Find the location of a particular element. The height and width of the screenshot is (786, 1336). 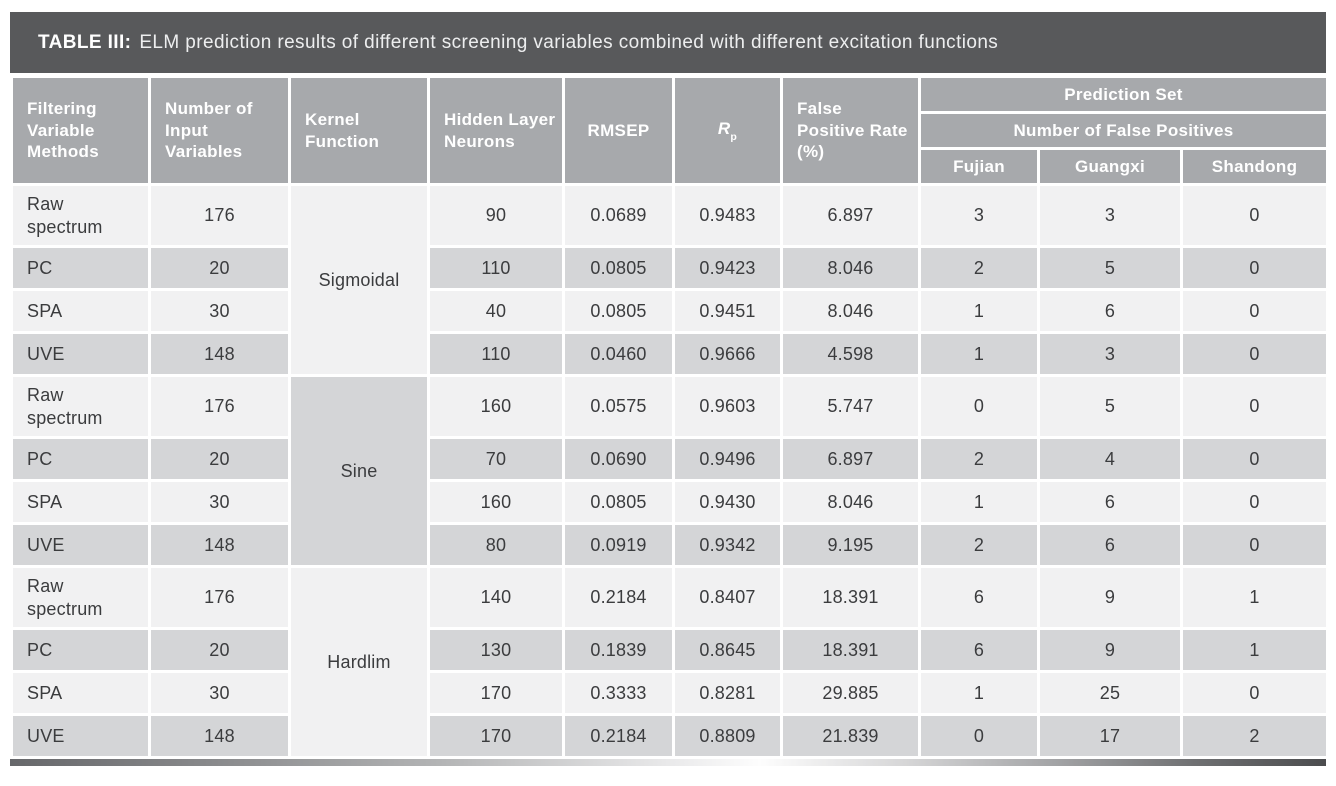

cell-hidden-layer-neurons: 80 is located at coordinates (496, 545).